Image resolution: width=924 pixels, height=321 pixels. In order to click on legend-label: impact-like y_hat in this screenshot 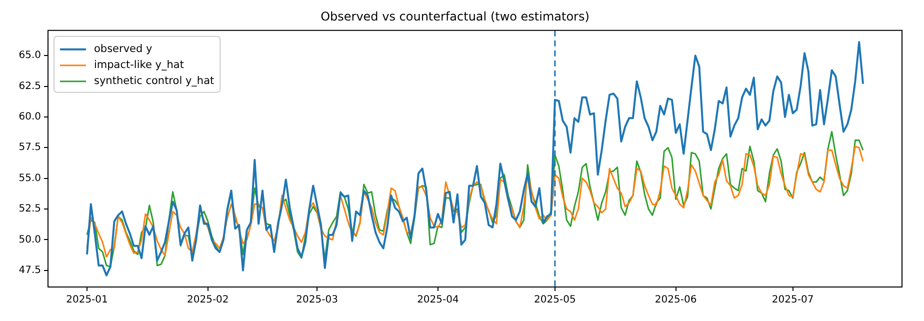, I will do `click(139, 65)`.